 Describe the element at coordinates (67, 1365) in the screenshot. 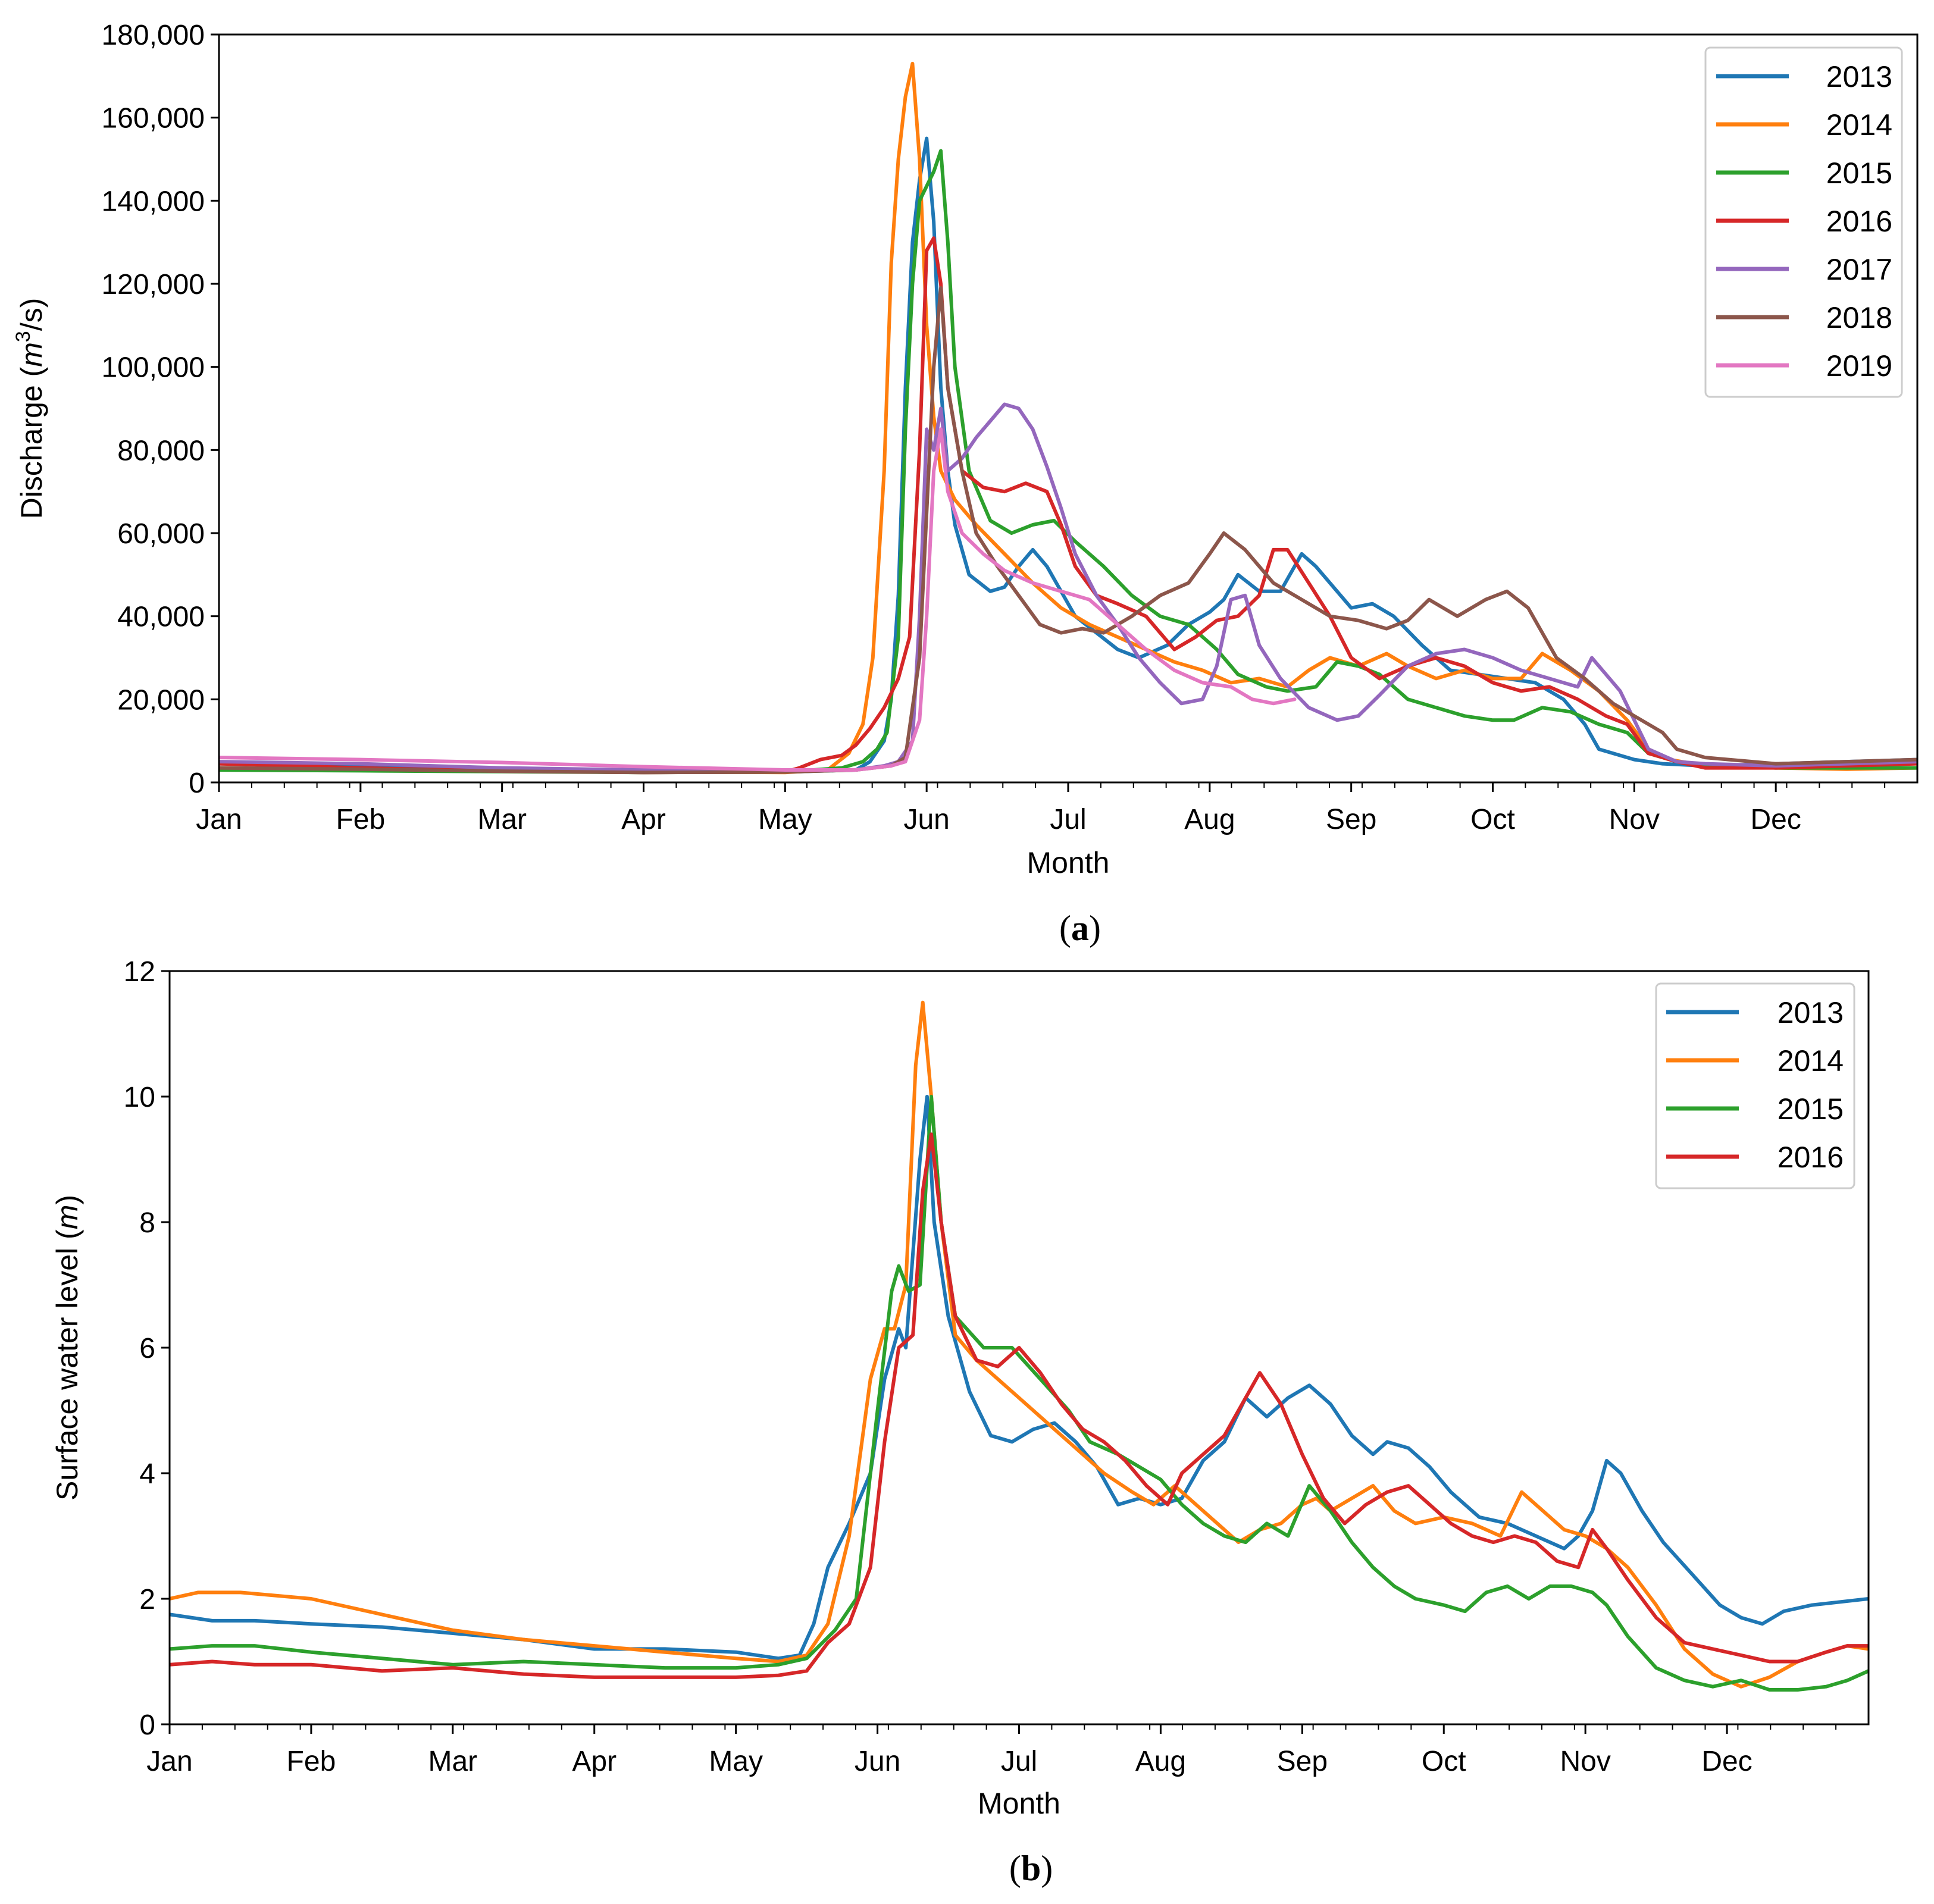

I see `y-axis-label-text: Surface water level (` at that location.